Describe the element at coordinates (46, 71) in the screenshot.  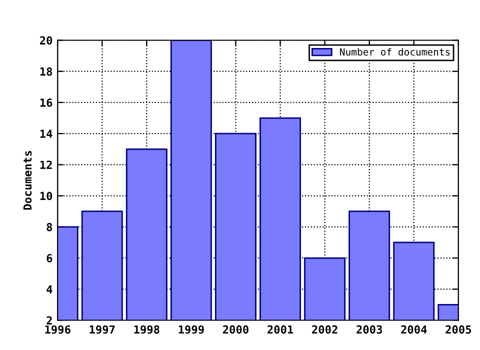
I see `y-tick-label: 18` at that location.